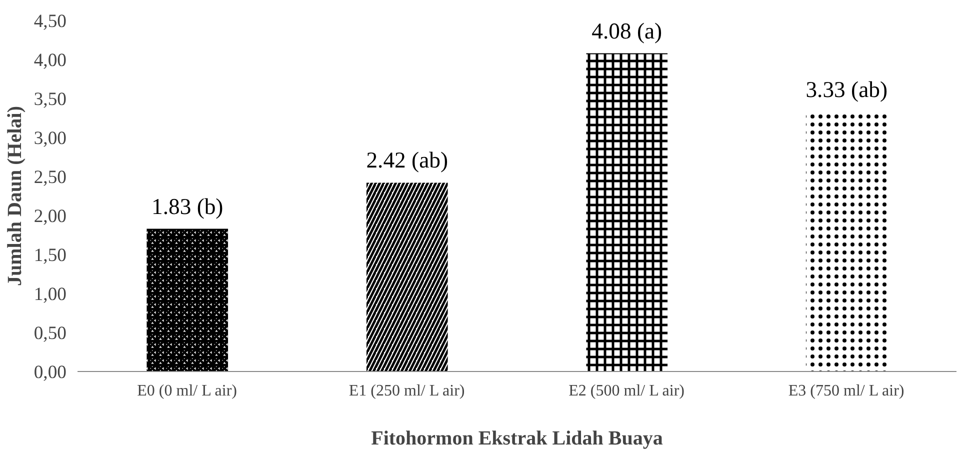 This screenshot has width=976, height=452. I want to click on y-tick-label: 1,00, so click(50, 294).